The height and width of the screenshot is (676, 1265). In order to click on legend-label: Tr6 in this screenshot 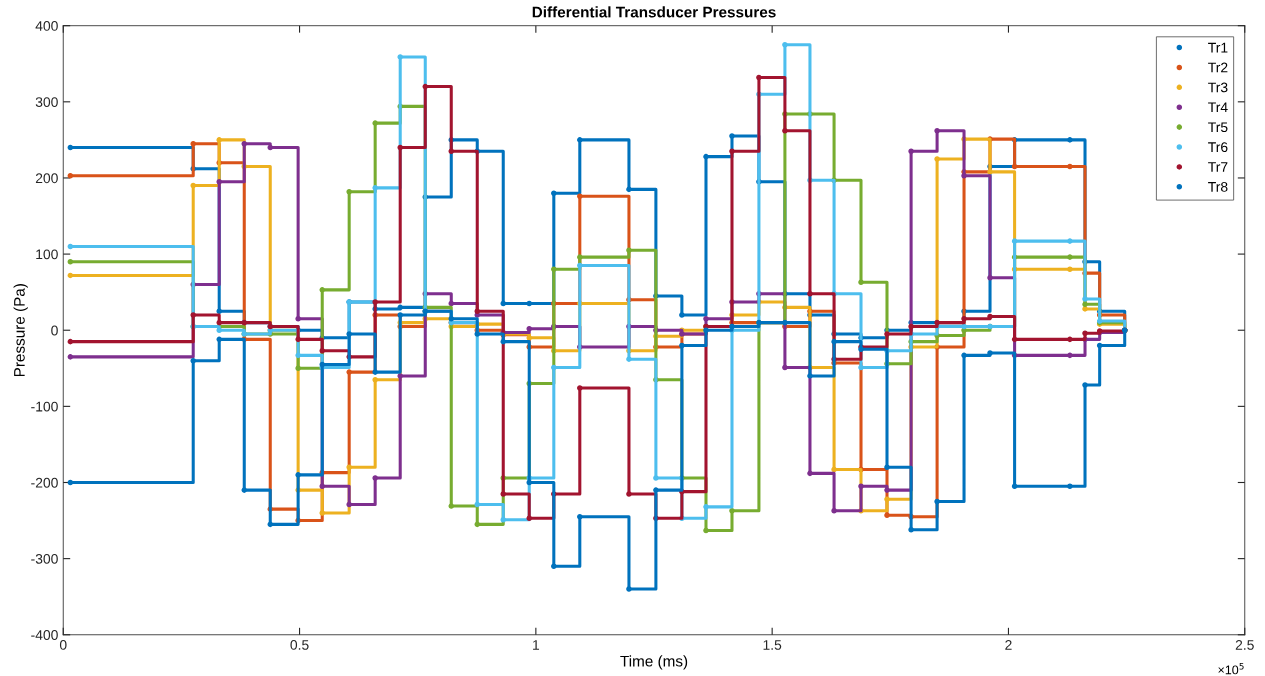, I will do `click(1218, 147)`.